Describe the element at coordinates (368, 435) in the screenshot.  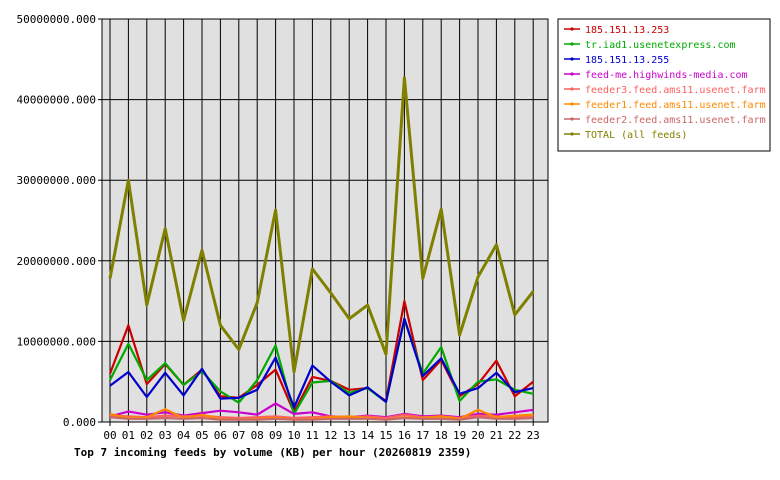
I see `x-tick-label: 14` at that location.